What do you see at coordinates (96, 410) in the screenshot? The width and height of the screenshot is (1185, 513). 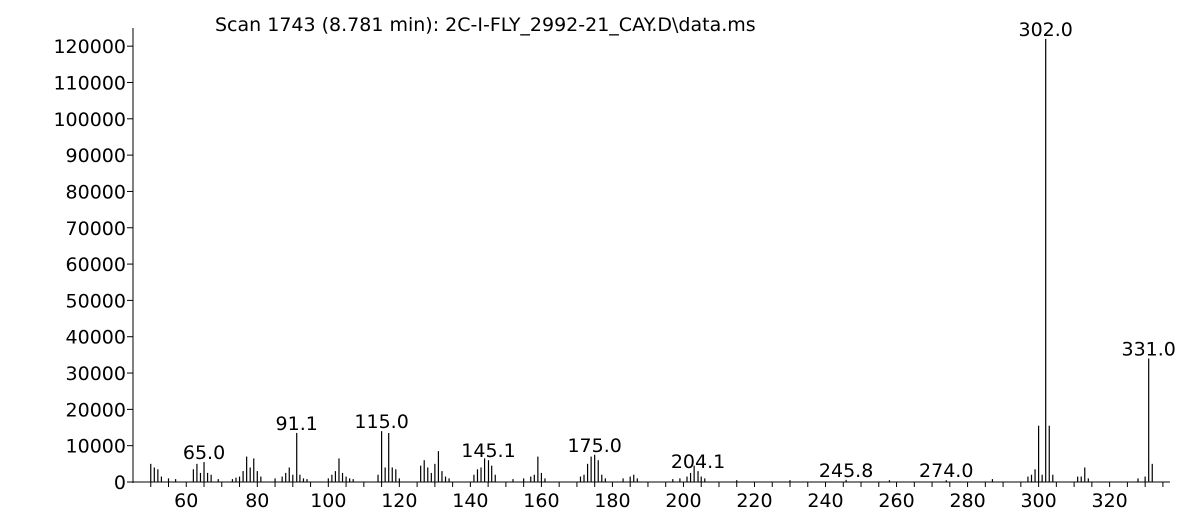 I see `y-tick-label: 20000` at bounding box center [96, 410].